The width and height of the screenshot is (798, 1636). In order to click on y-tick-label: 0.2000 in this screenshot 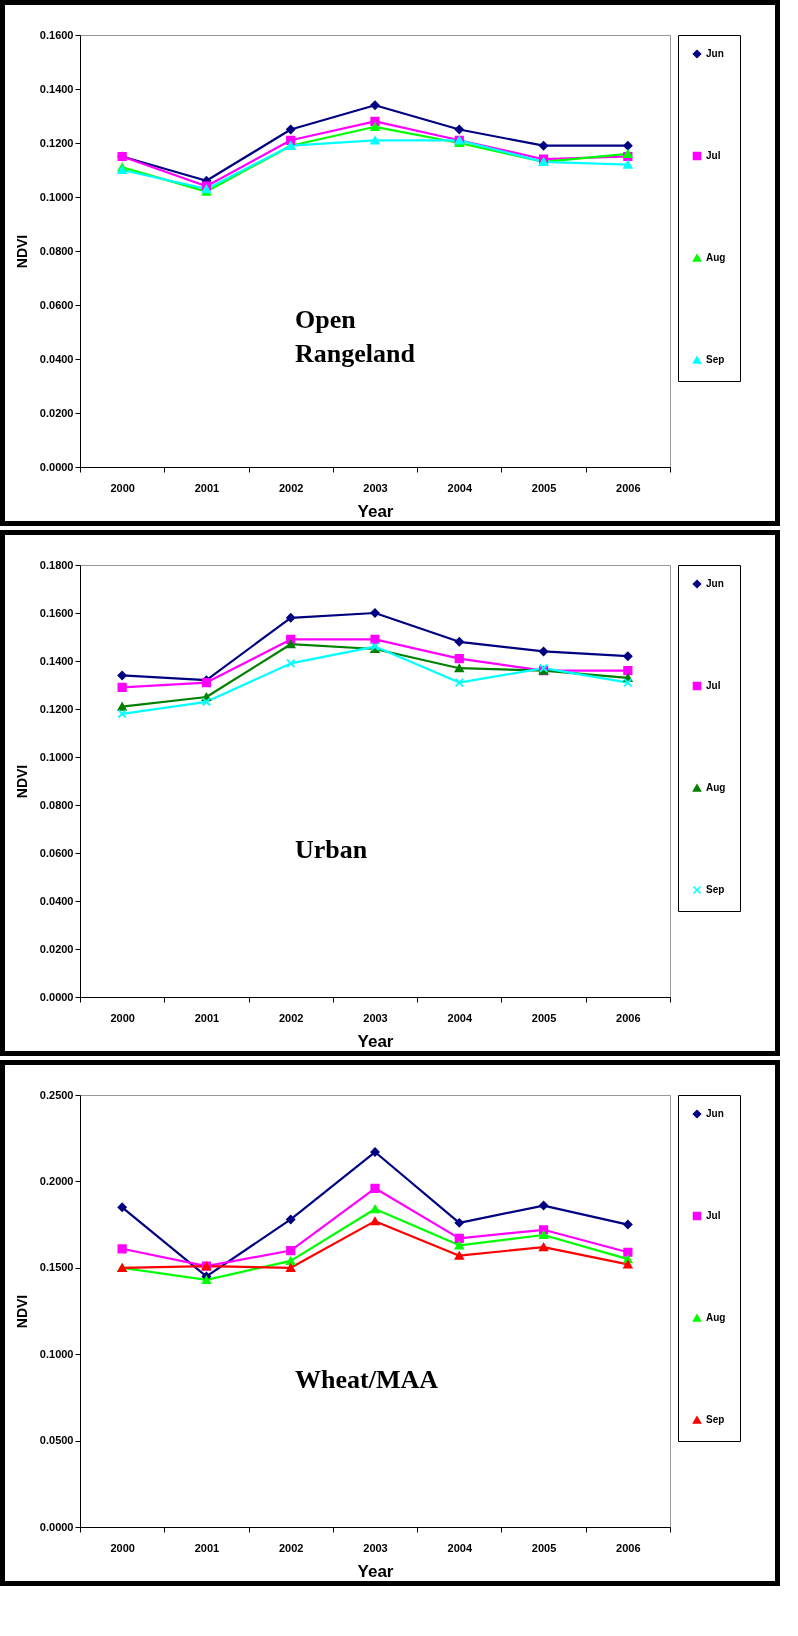, I will do `click(56, 1180)`.